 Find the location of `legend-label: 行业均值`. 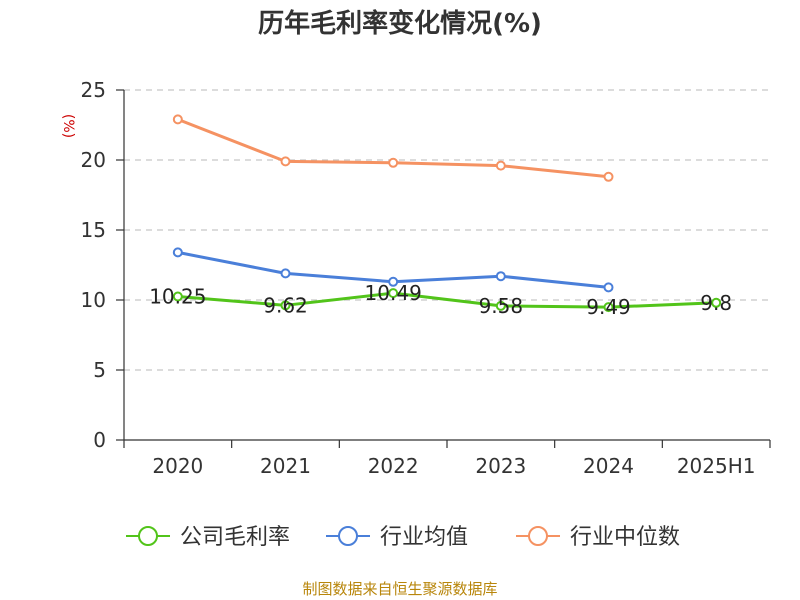

legend-label: 行业均值 is located at coordinates (424, 537).